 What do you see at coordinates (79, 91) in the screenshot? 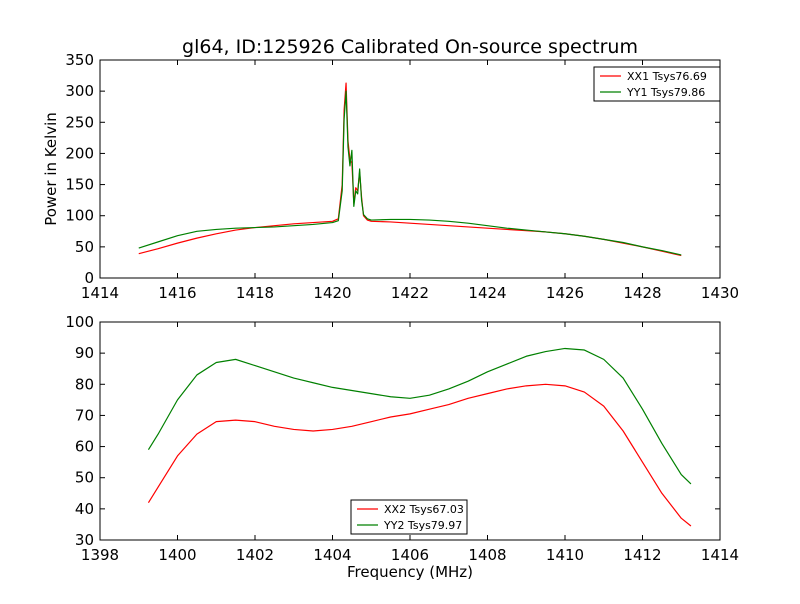
I see `top-y-tick-label: 300` at bounding box center [79, 91].